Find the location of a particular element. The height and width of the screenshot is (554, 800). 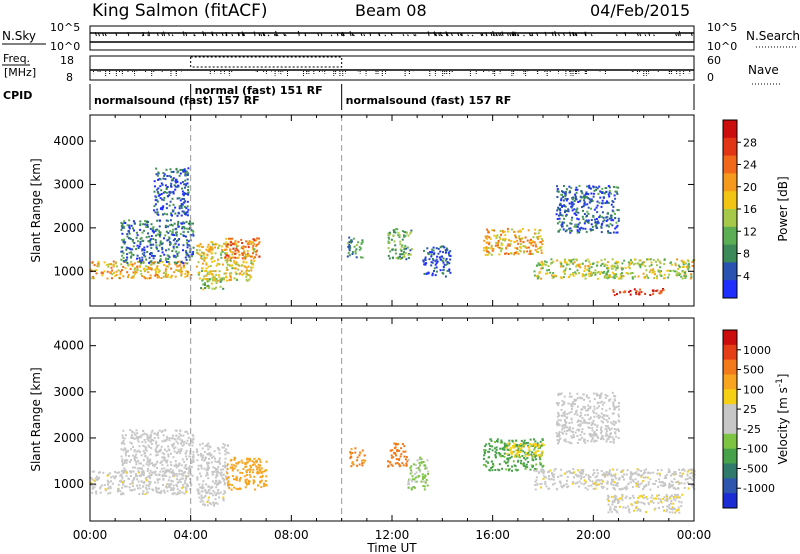

nsky-spike is located at coordinates (537, 34).